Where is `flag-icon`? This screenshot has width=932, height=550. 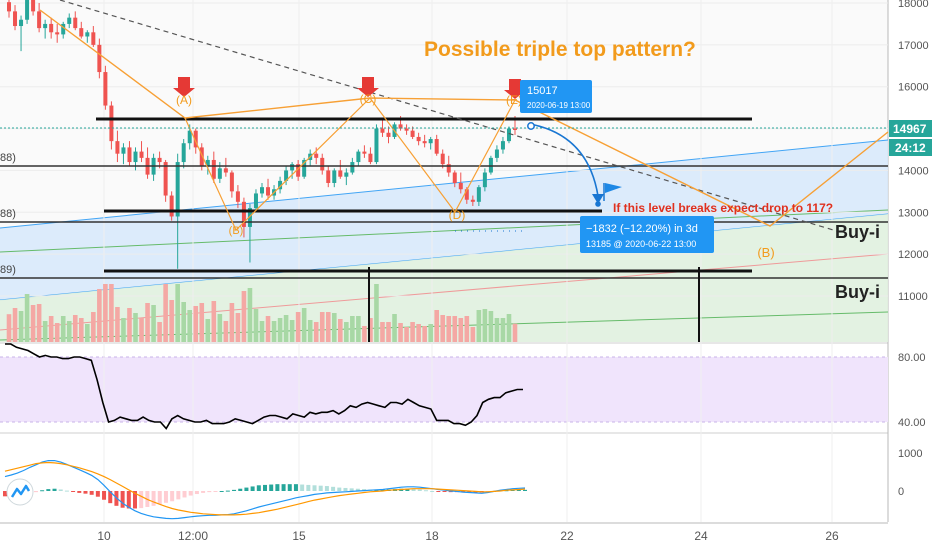 flag-icon is located at coordinates (613, 188).